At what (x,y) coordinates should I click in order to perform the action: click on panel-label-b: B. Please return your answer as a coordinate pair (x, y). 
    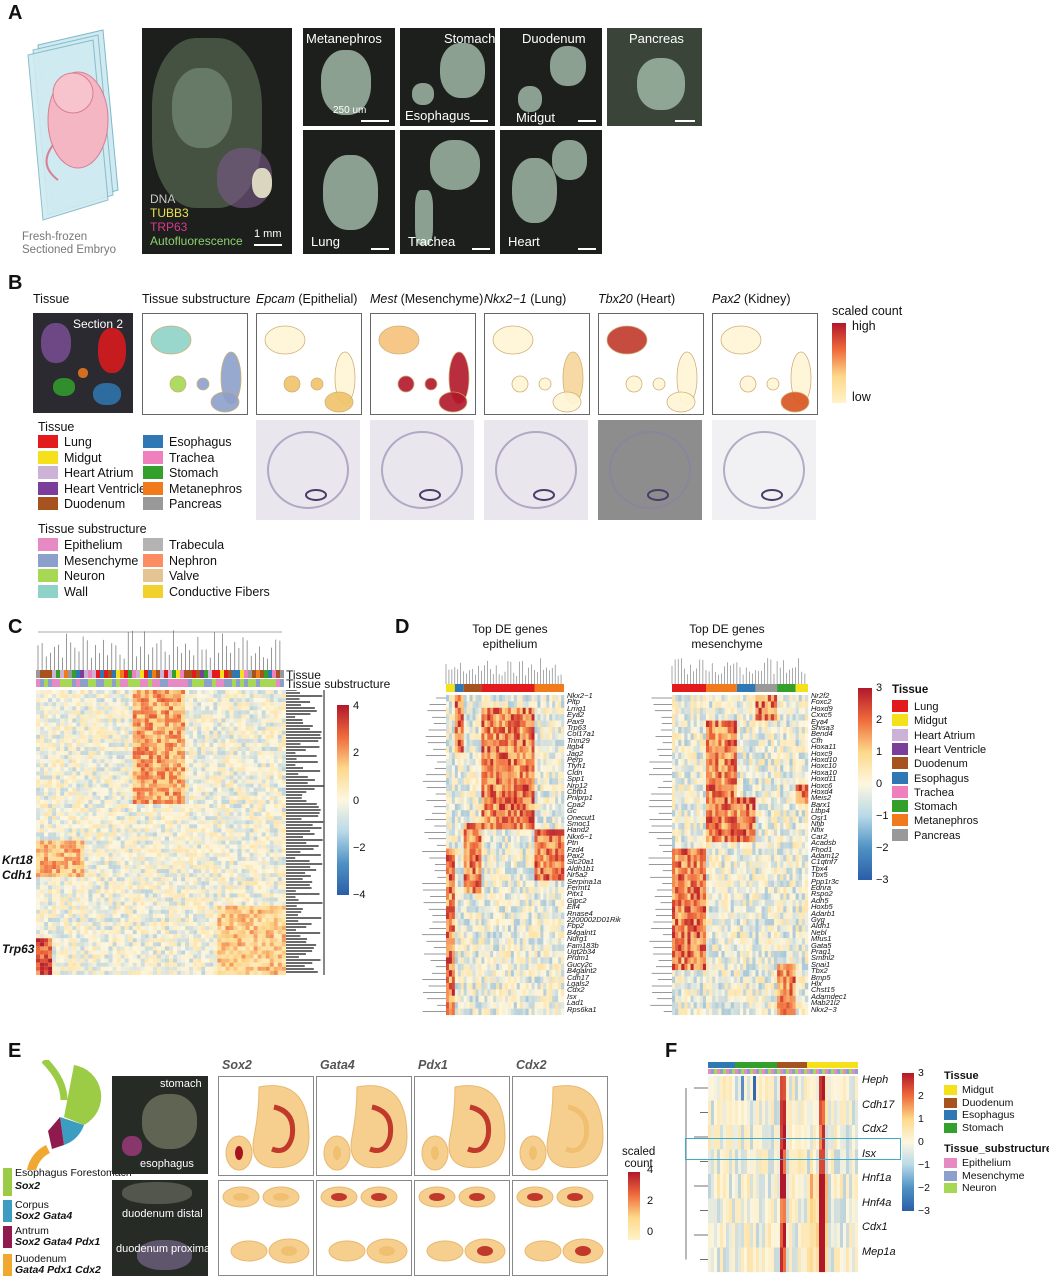
    Looking at the image, I should click on (15, 283).